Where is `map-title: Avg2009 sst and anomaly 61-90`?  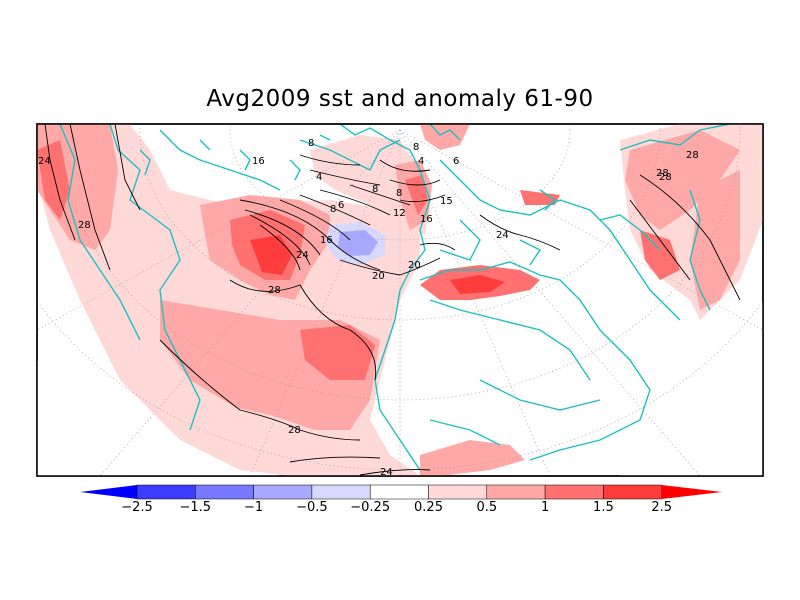 map-title: Avg2009 sst and anomaly 61-90 is located at coordinates (400, 99).